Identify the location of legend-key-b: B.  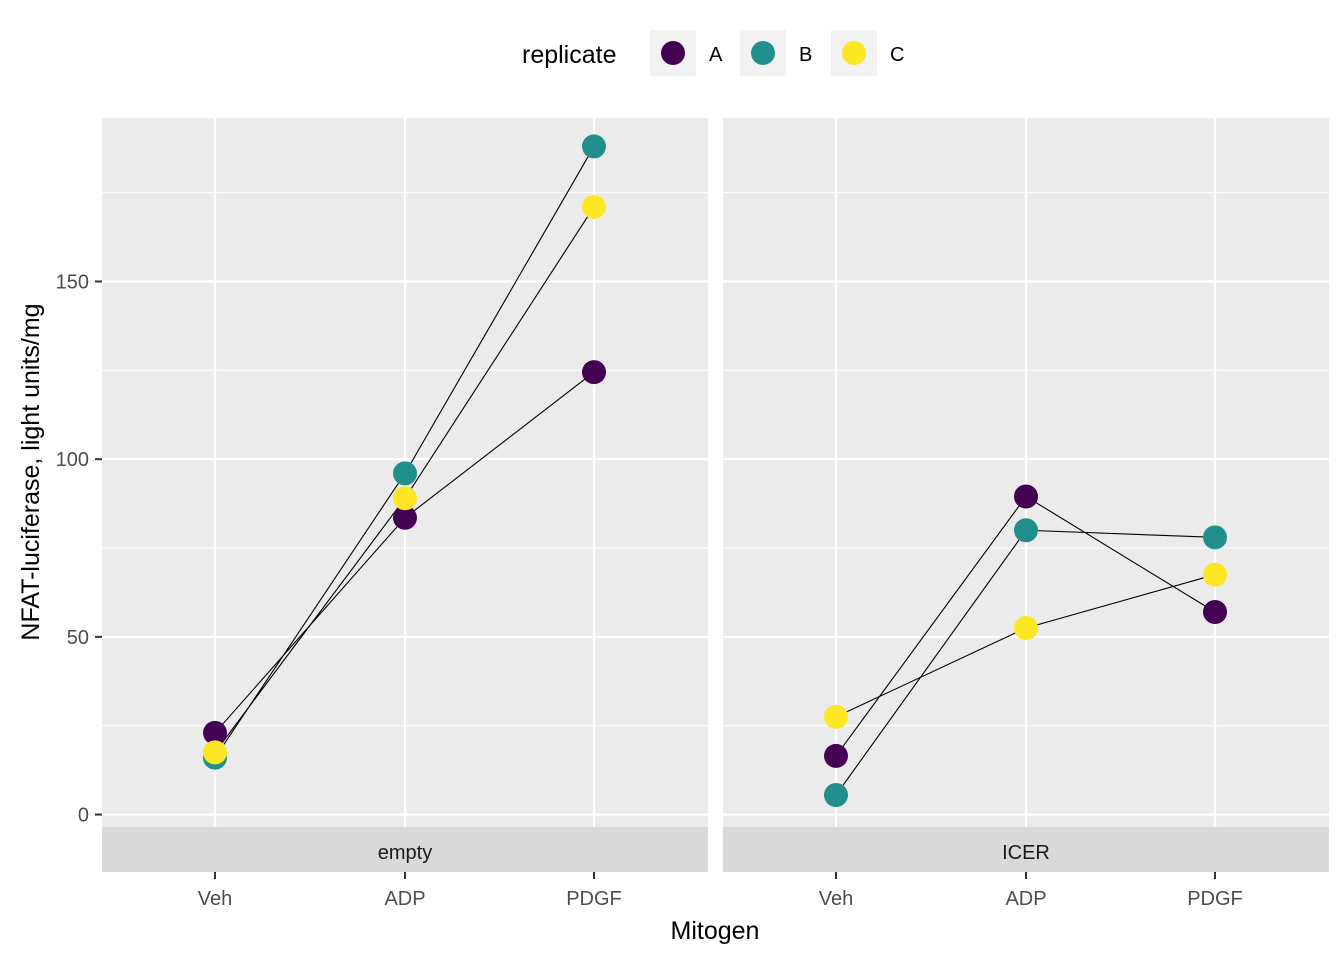
(776, 53).